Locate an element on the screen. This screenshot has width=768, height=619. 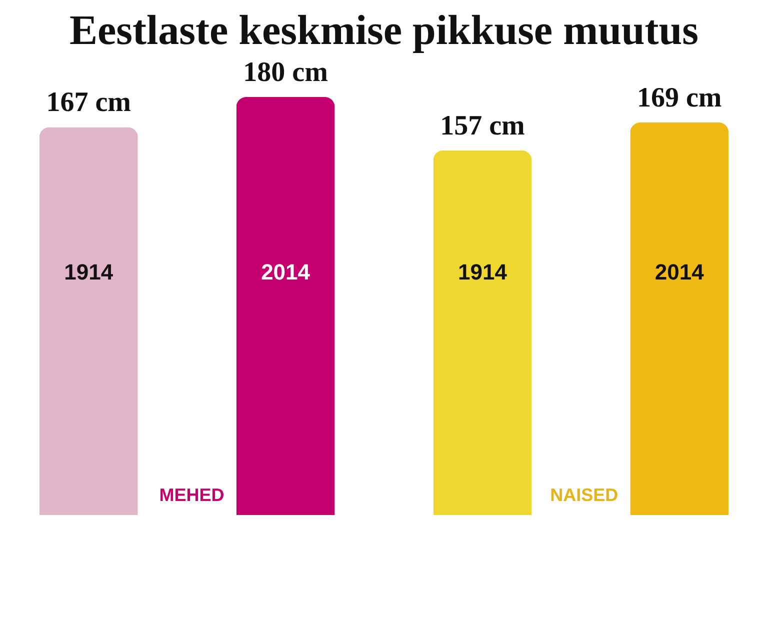
data-label: 180 cm is located at coordinates (285, 72).